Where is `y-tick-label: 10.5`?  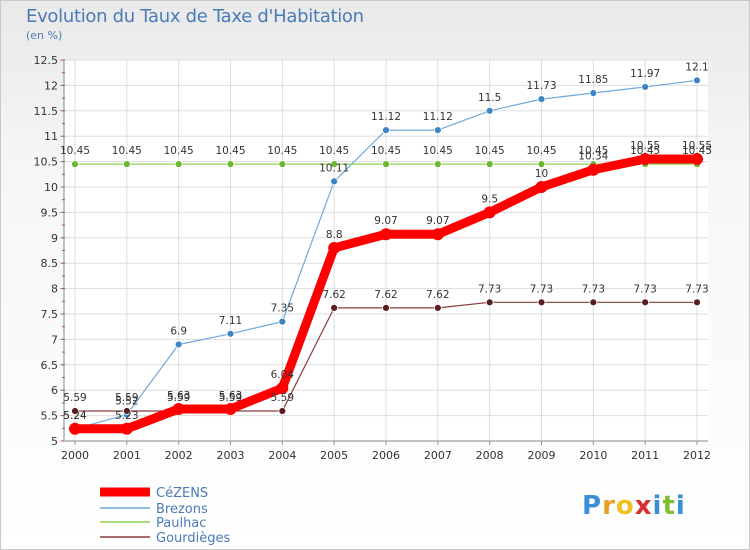
y-tick-label: 10.5 is located at coordinates (46, 162).